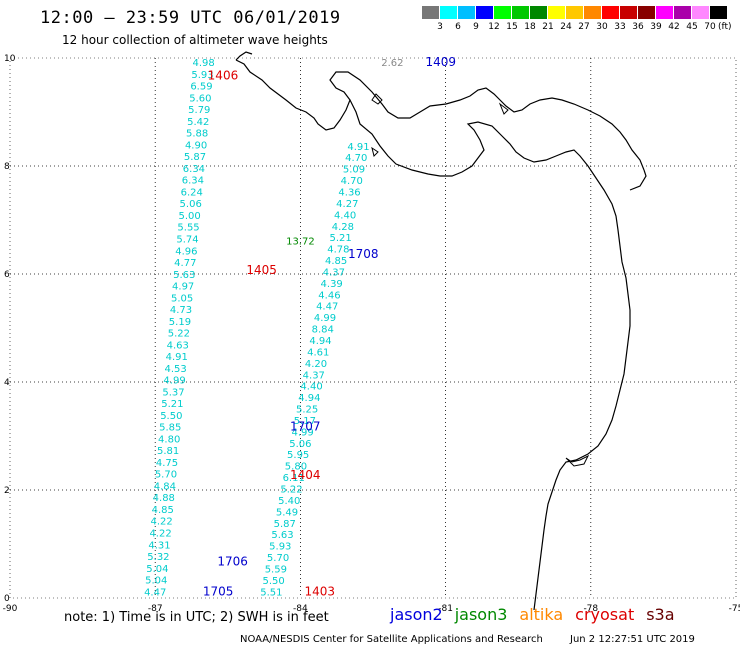 This screenshot has height=650, width=740. Describe the element at coordinates (305, 421) in the screenshot. I see `wave-height-value: 5.17` at that location.